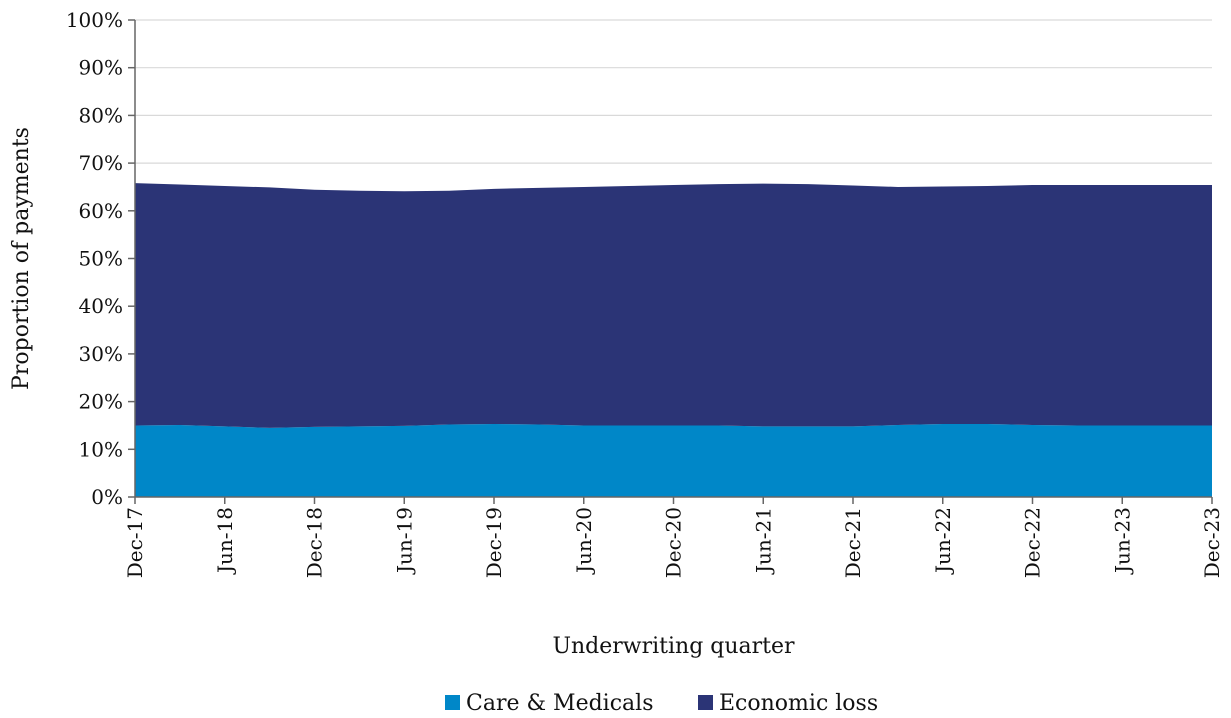 This screenshot has width=1231, height=718. Describe the element at coordinates (101, 68) in the screenshot. I see `y-tick-label: 90%` at that location.